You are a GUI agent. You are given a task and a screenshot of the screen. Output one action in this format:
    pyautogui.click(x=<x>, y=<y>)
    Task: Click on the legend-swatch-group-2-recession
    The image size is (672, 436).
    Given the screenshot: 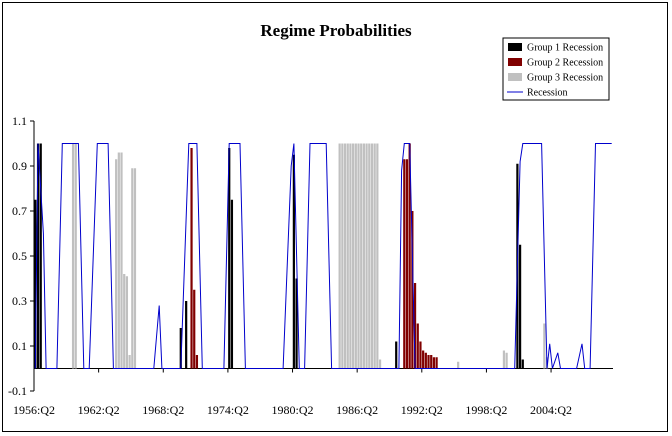 What is the action you would take?
    pyautogui.click(x=515, y=62)
    